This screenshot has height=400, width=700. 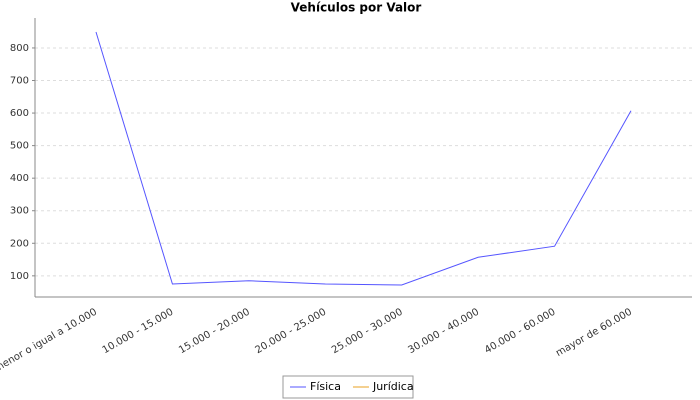 What do you see at coordinates (356, 8) in the screenshot?
I see `chart-title: Vehículos por Valor` at bounding box center [356, 8].